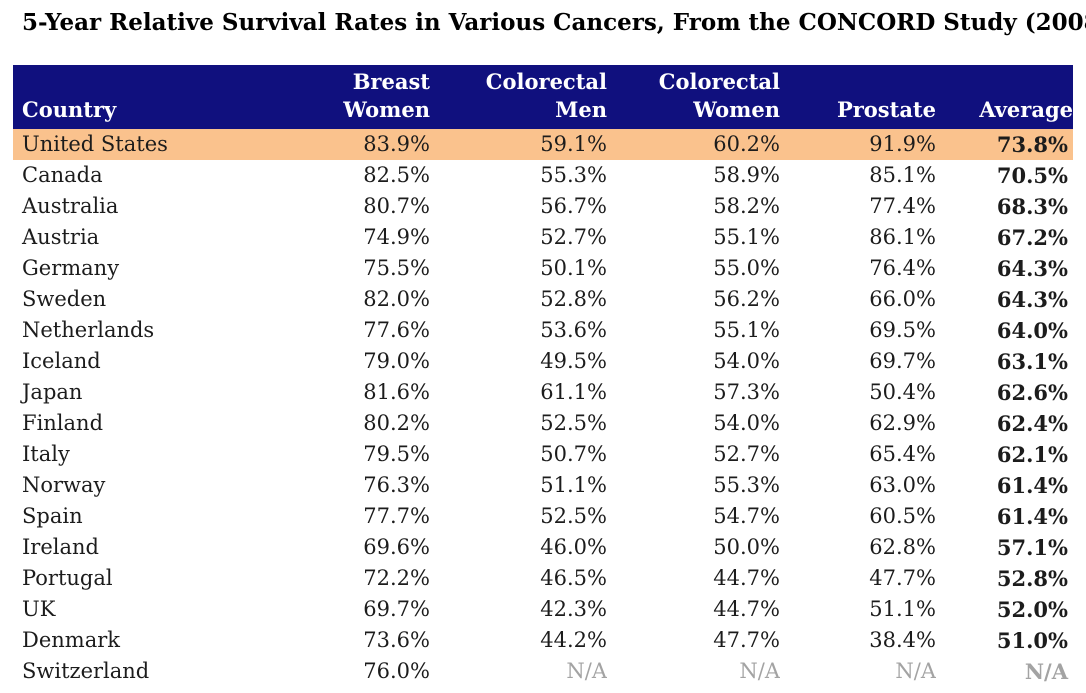 This screenshot has width=1086, height=693. Describe the element at coordinates (1032, 547) in the screenshot. I see `average-cell: 57.1%` at that location.